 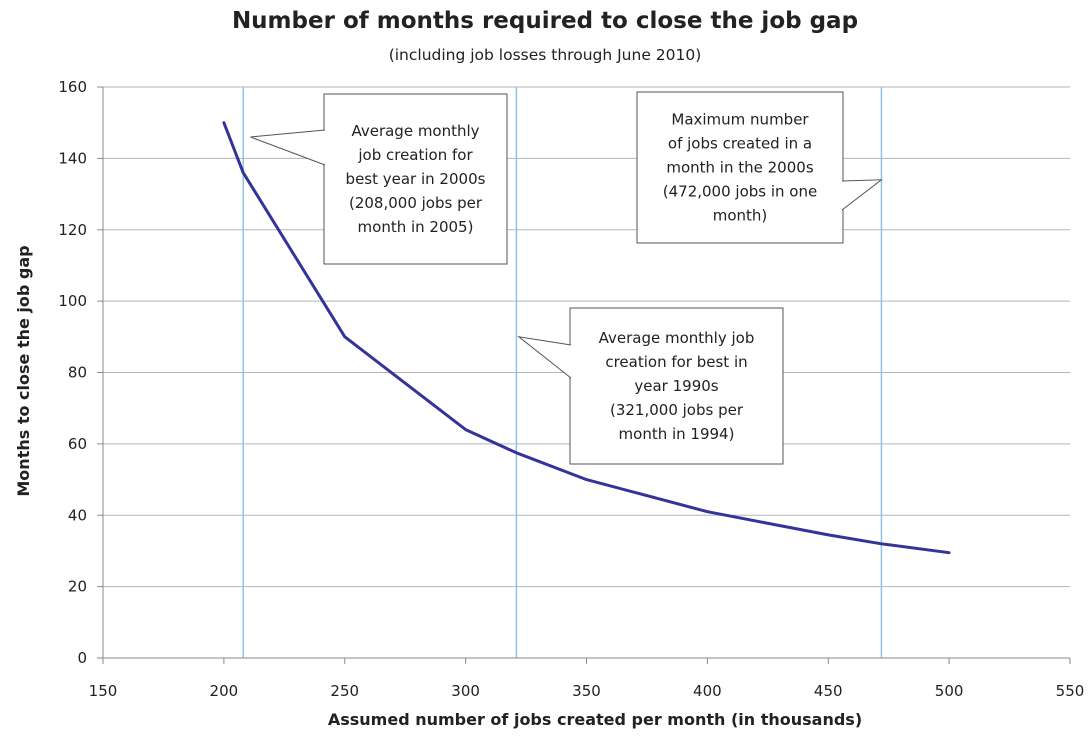 I want to click on callout-text-line: of jobs created in a, so click(x=740, y=144).